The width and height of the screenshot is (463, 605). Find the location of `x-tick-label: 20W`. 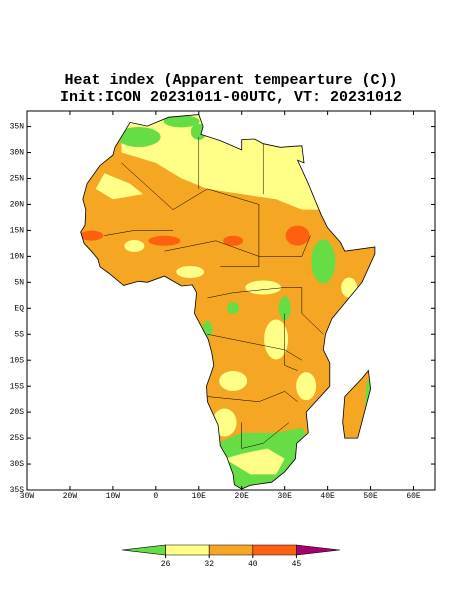

x-tick-label: 20W is located at coordinates (70, 496).